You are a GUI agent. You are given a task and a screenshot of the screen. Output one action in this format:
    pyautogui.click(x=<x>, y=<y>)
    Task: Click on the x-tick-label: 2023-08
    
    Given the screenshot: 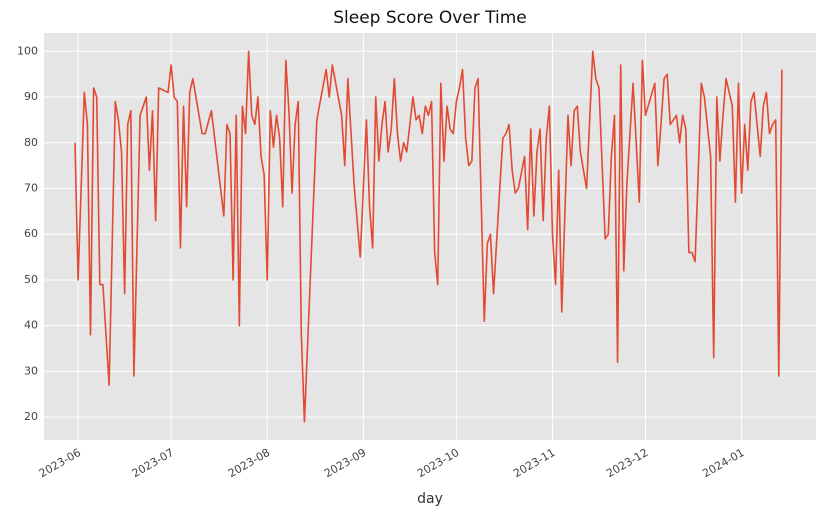 What is the action you would take?
    pyautogui.click(x=249, y=463)
    